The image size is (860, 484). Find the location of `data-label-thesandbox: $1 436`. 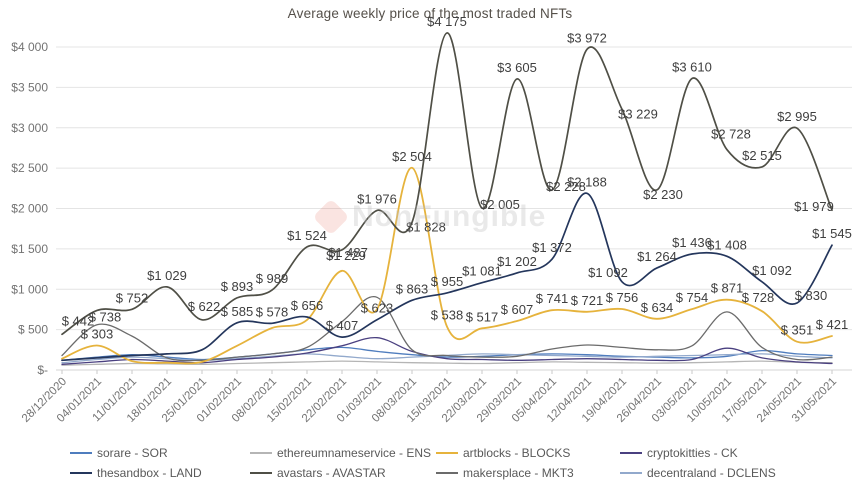

data-label-thesandbox: $1 436 is located at coordinates (692, 242).